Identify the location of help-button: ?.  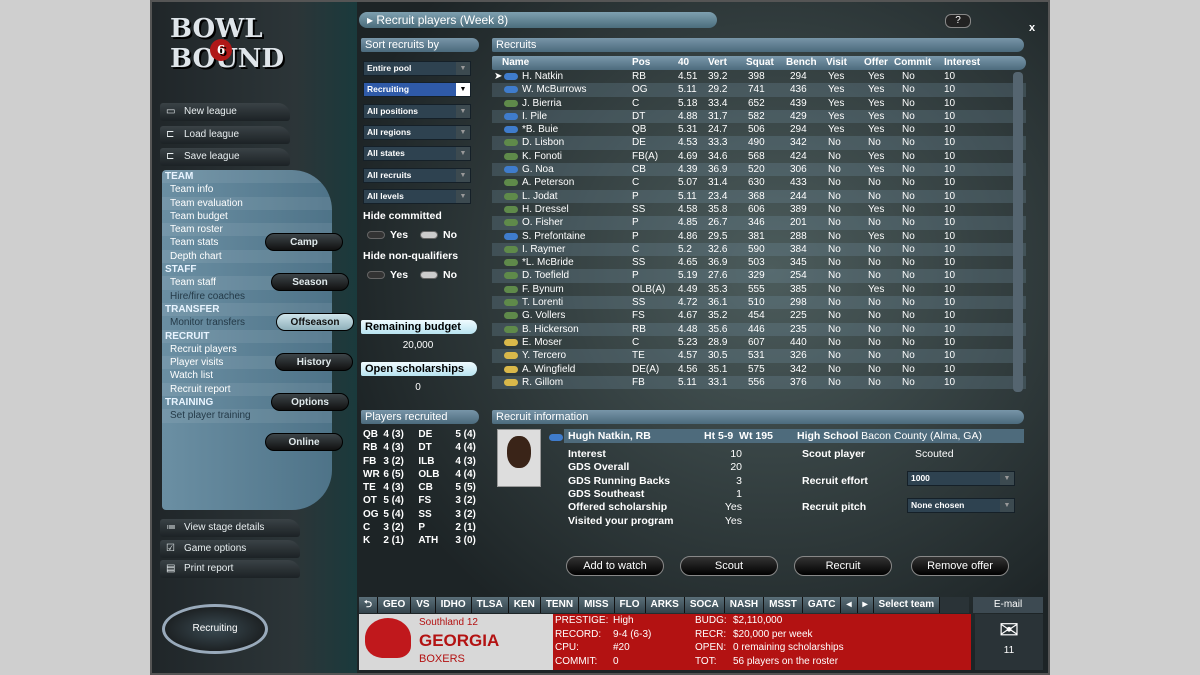
(958, 21).